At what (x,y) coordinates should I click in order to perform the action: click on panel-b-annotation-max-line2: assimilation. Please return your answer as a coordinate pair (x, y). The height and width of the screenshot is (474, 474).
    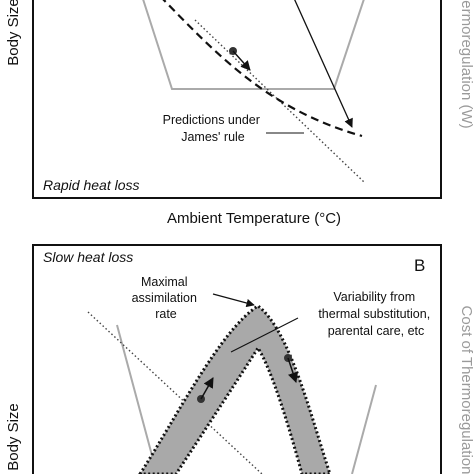
    Looking at the image, I should click on (164, 298).